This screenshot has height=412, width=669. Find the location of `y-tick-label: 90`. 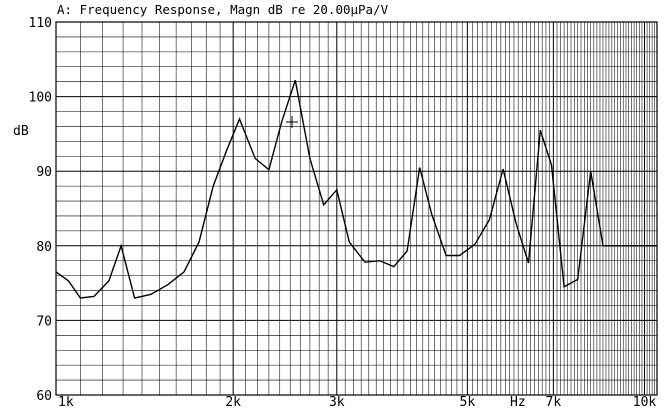

y-tick-label: 90 is located at coordinates (44, 172).